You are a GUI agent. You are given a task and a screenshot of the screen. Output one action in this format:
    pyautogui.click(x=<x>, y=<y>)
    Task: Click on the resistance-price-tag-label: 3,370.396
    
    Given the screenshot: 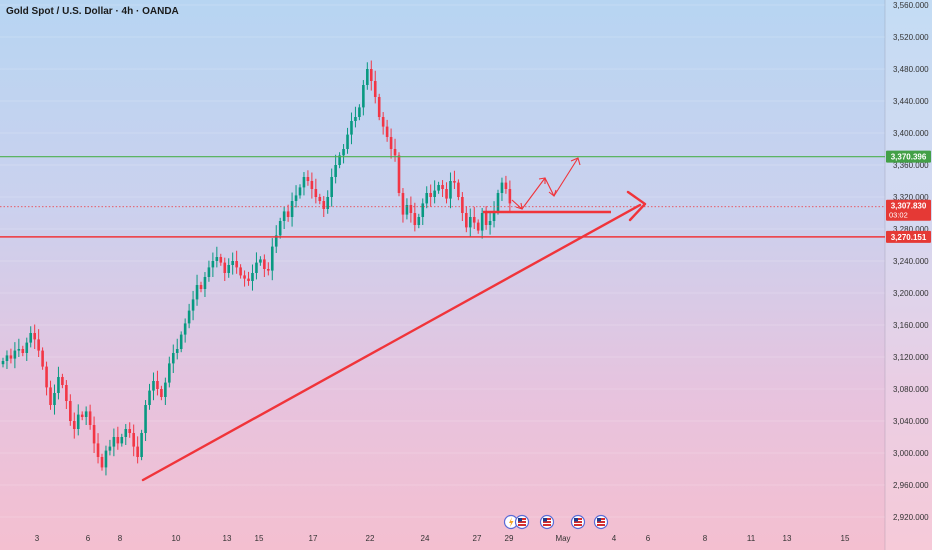 What is the action you would take?
    pyautogui.click(x=909, y=157)
    